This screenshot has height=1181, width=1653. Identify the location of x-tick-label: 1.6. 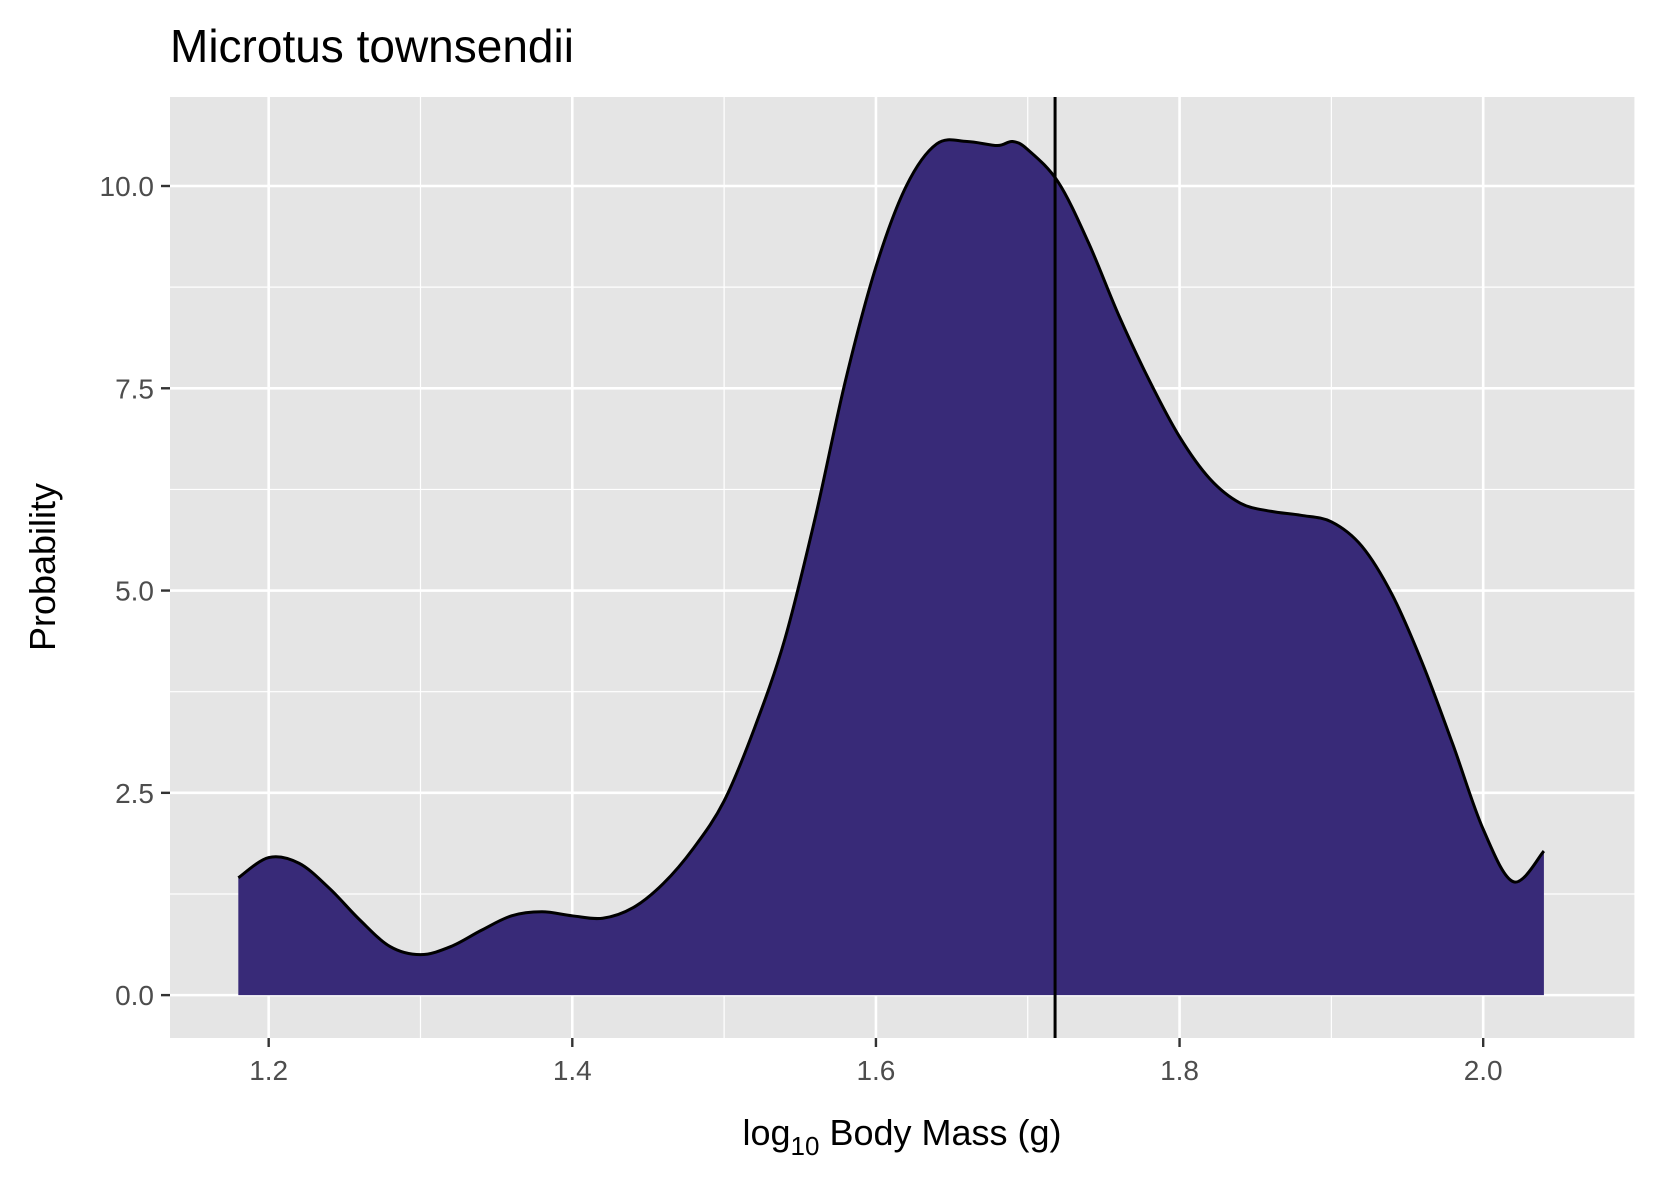
(875, 1070).